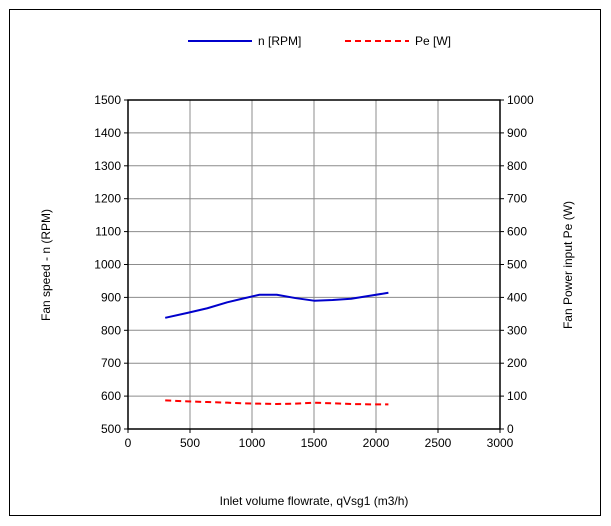  I want to click on y-tick-label: 1000, so click(107, 265).